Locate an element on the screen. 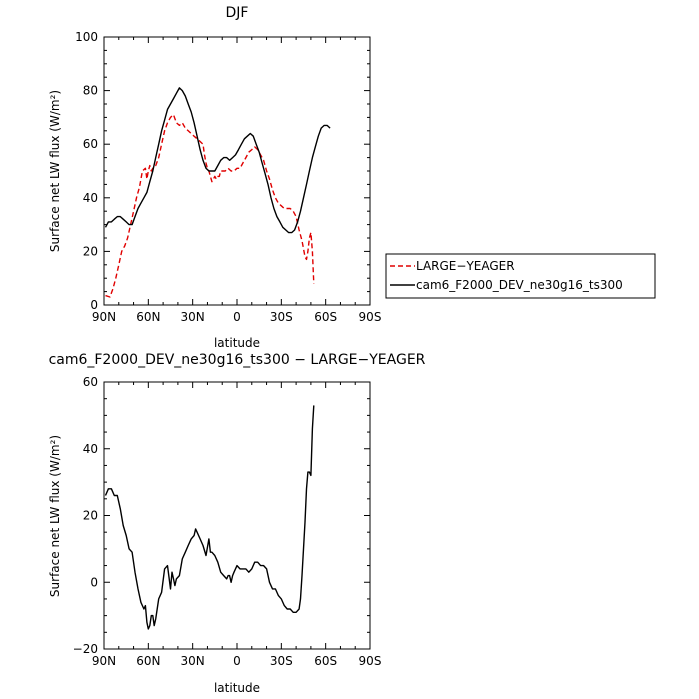 The image size is (699, 699). y-tick-label: −20 is located at coordinates (85, 649).